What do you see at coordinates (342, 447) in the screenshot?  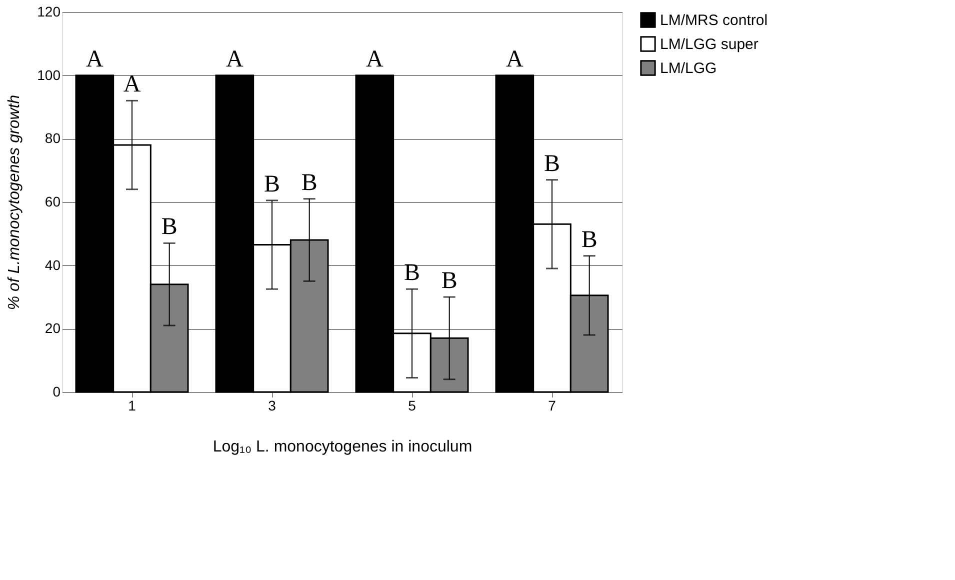 I see `x-axis-title: Log₁₀ L. monocytogenes in inoculum` at bounding box center [342, 447].